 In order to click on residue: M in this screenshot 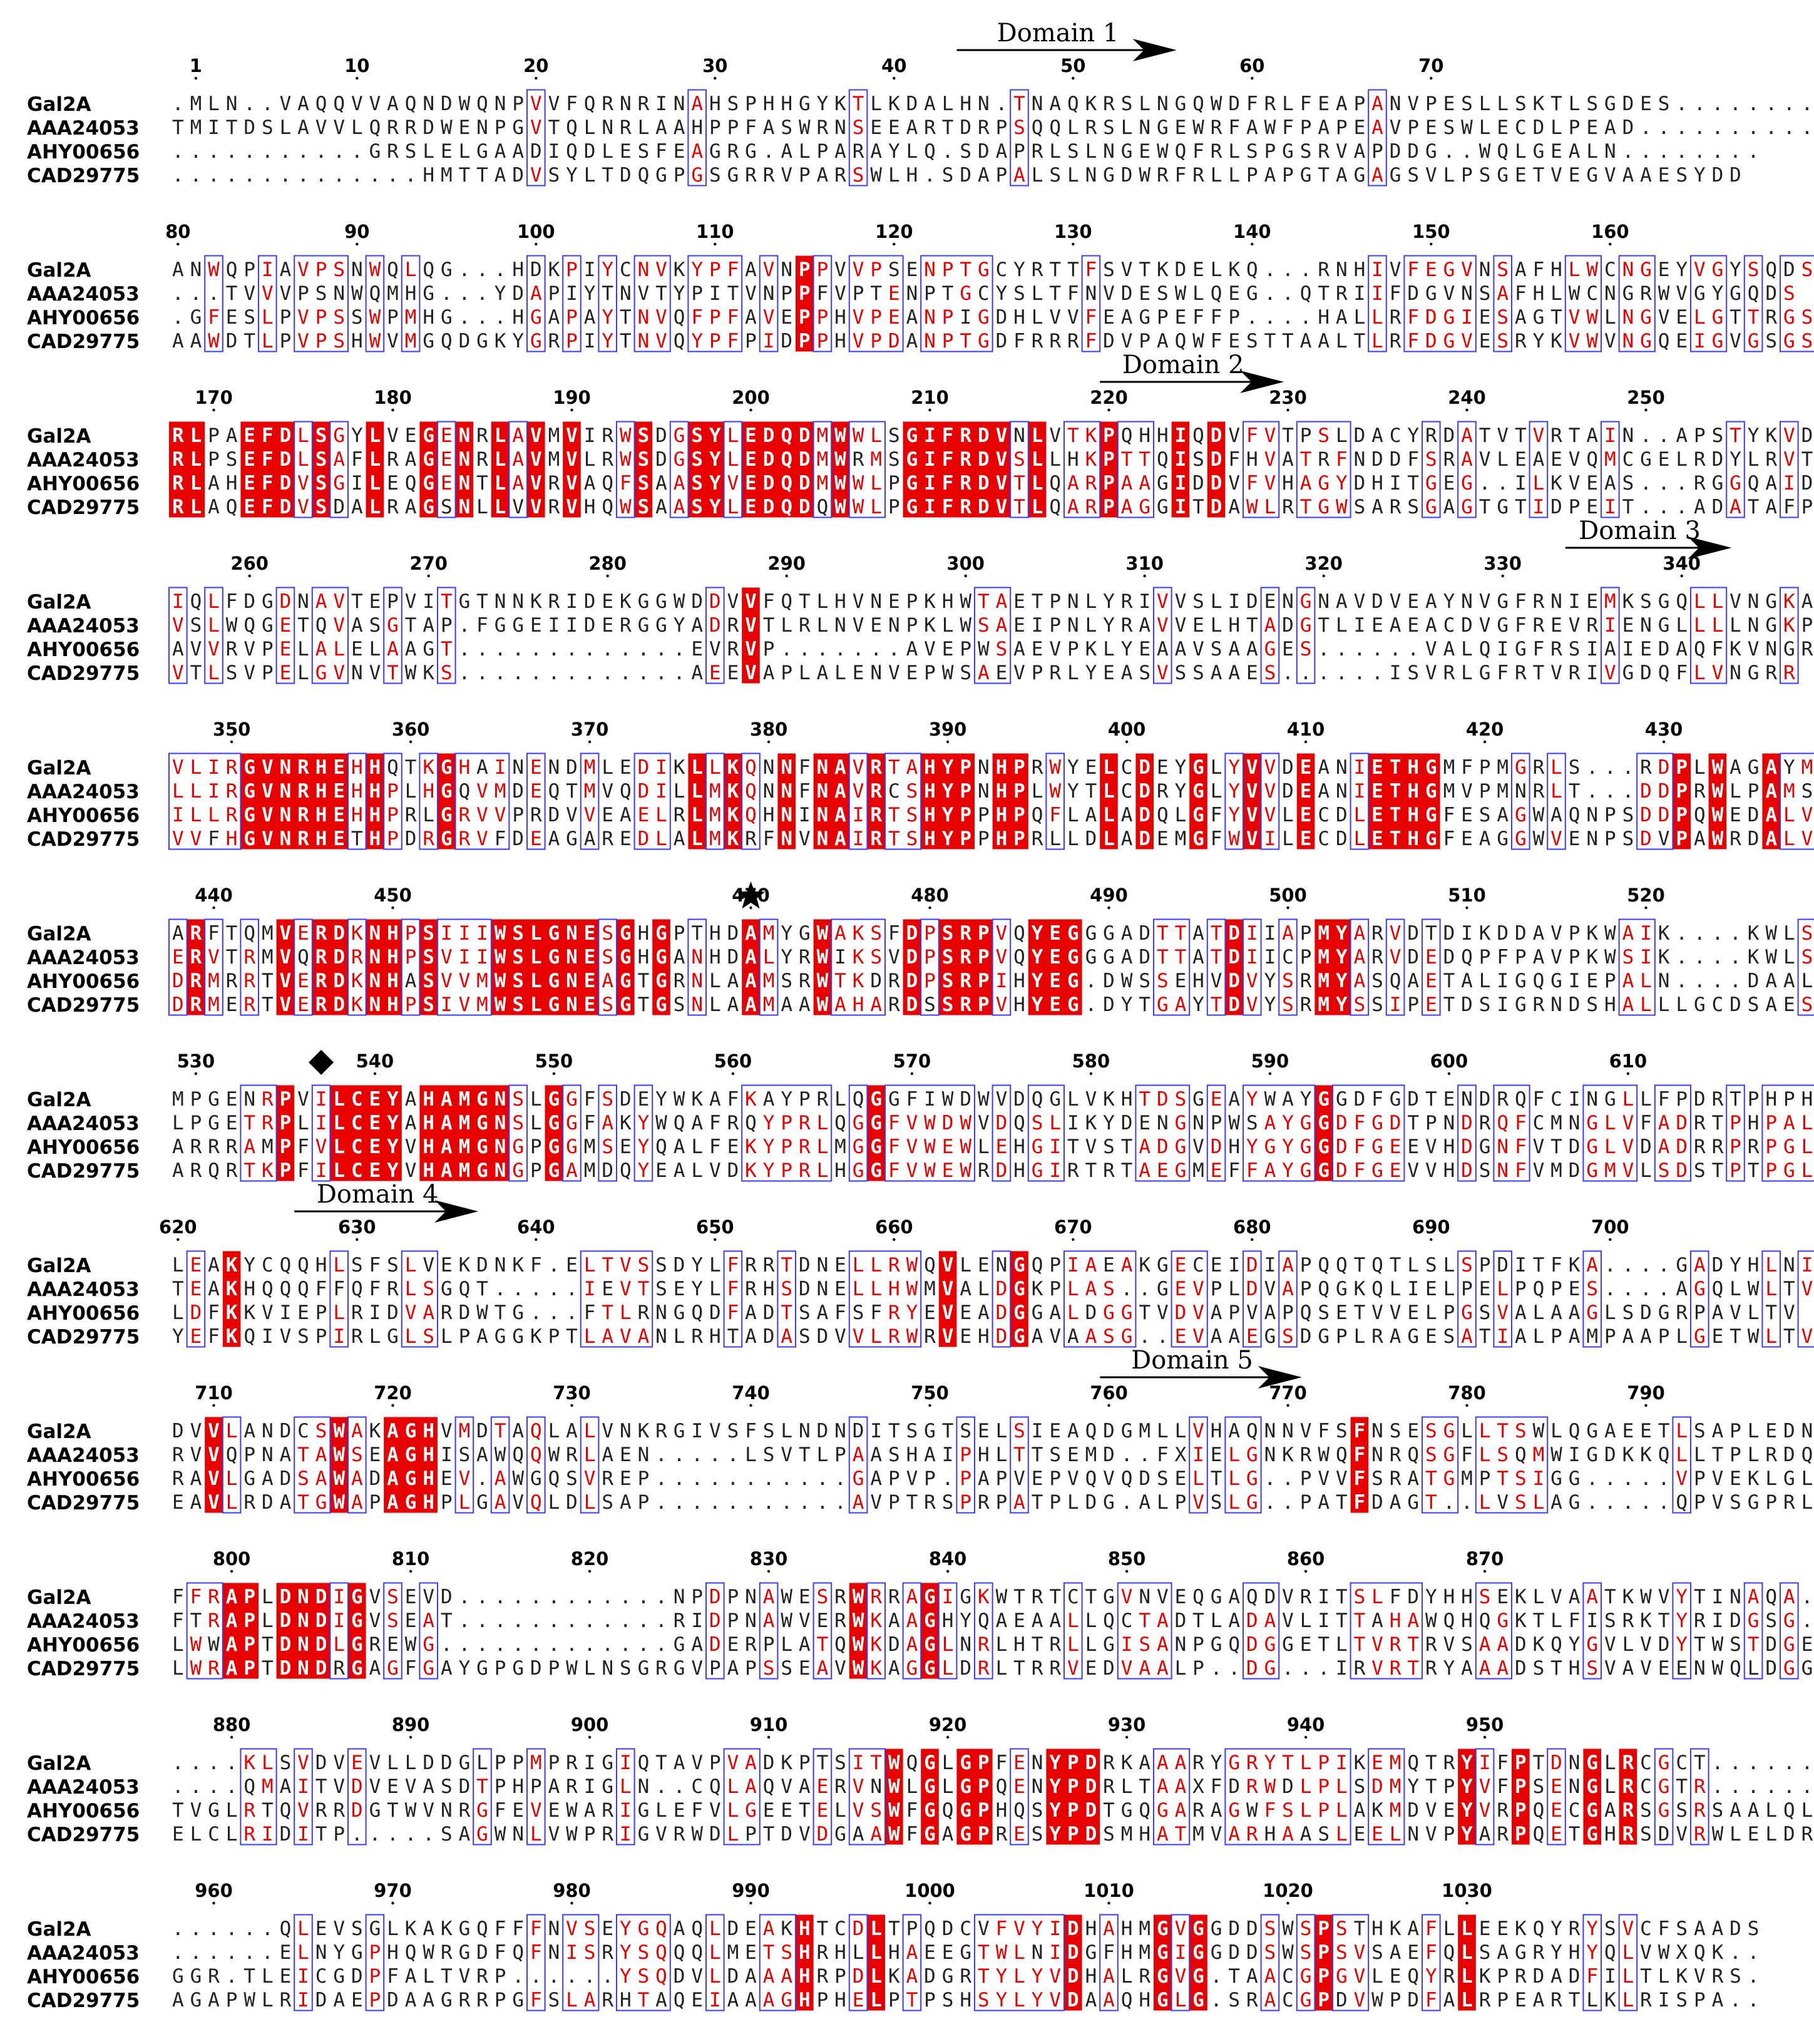, I will do `click(1198, 1170)`.